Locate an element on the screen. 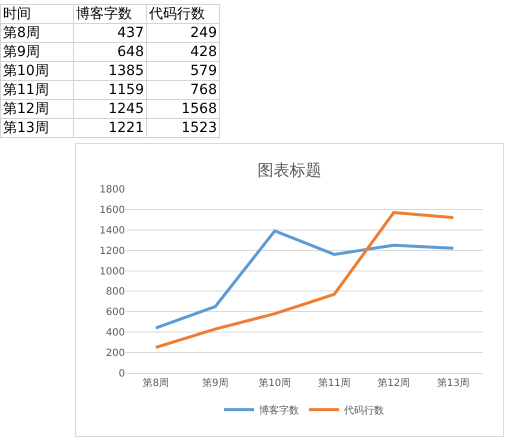 The image size is (523, 444). data-label: 1159 is located at coordinates (110, 90).